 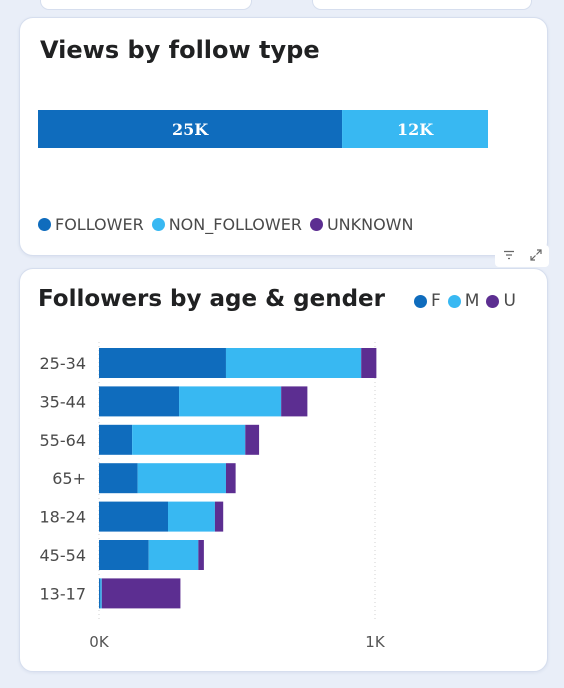 I want to click on legend-label: NON_FOLLOWER, so click(x=235, y=224).